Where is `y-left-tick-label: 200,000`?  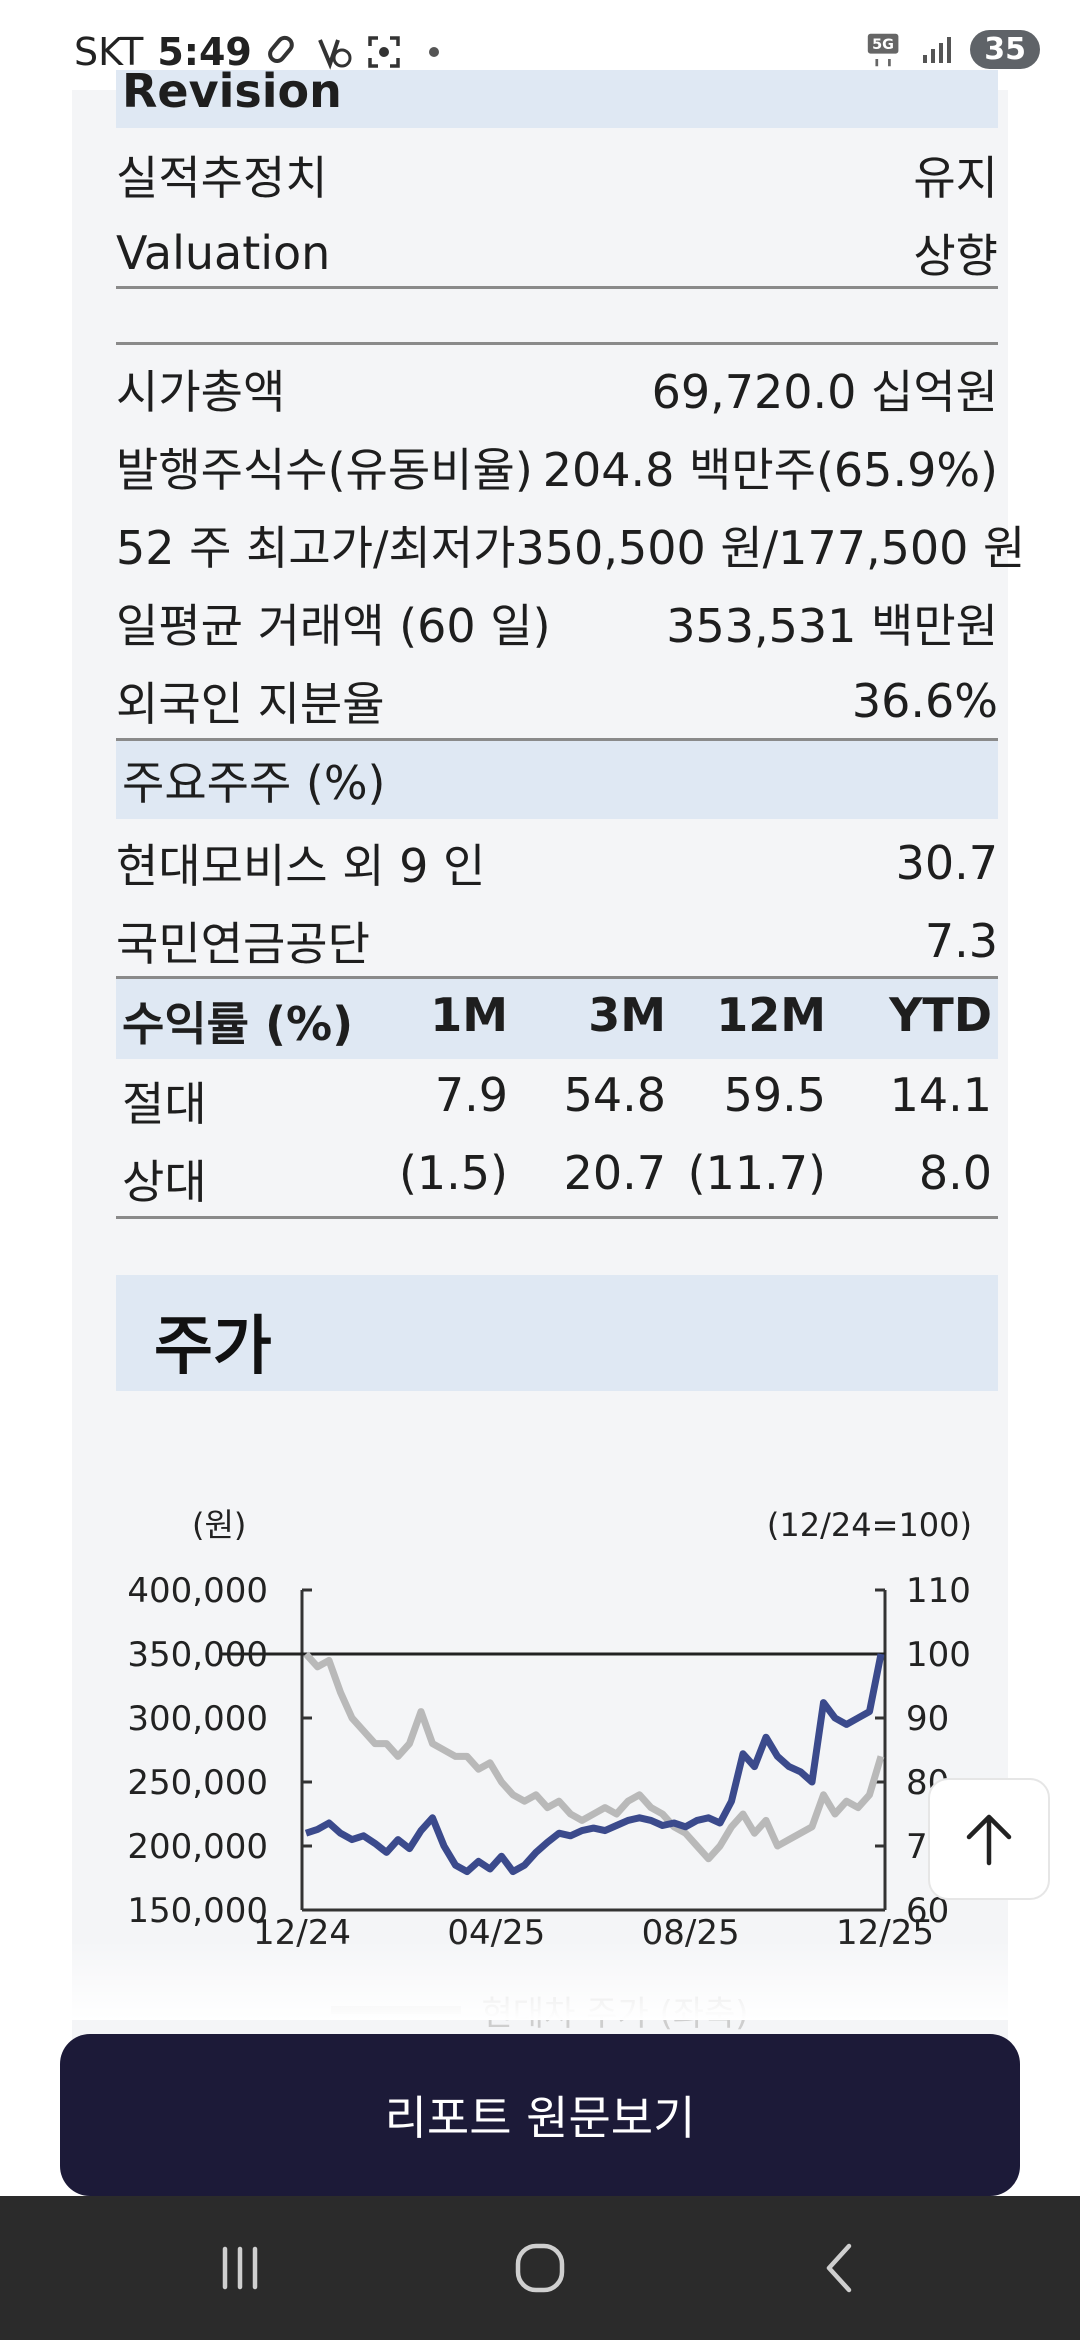
y-left-tick-label: 200,000 is located at coordinates (197, 1847).